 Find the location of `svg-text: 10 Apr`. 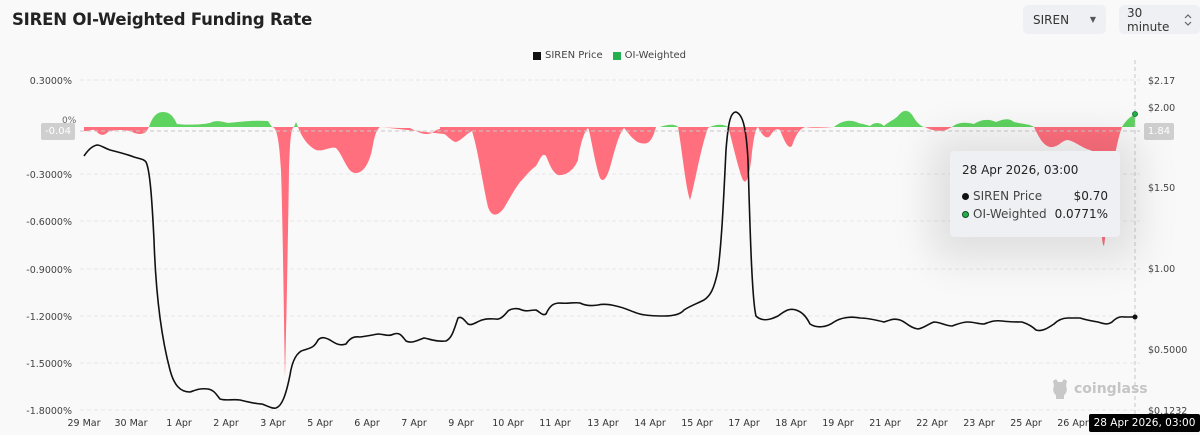

svg-text: 10 Apr is located at coordinates (508, 423).